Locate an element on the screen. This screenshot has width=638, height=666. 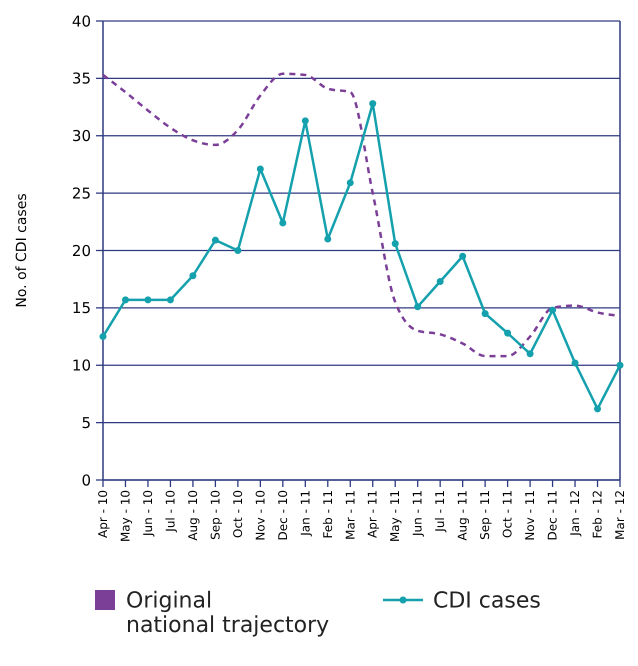
y-tick-label: 10 is located at coordinates (81, 365).